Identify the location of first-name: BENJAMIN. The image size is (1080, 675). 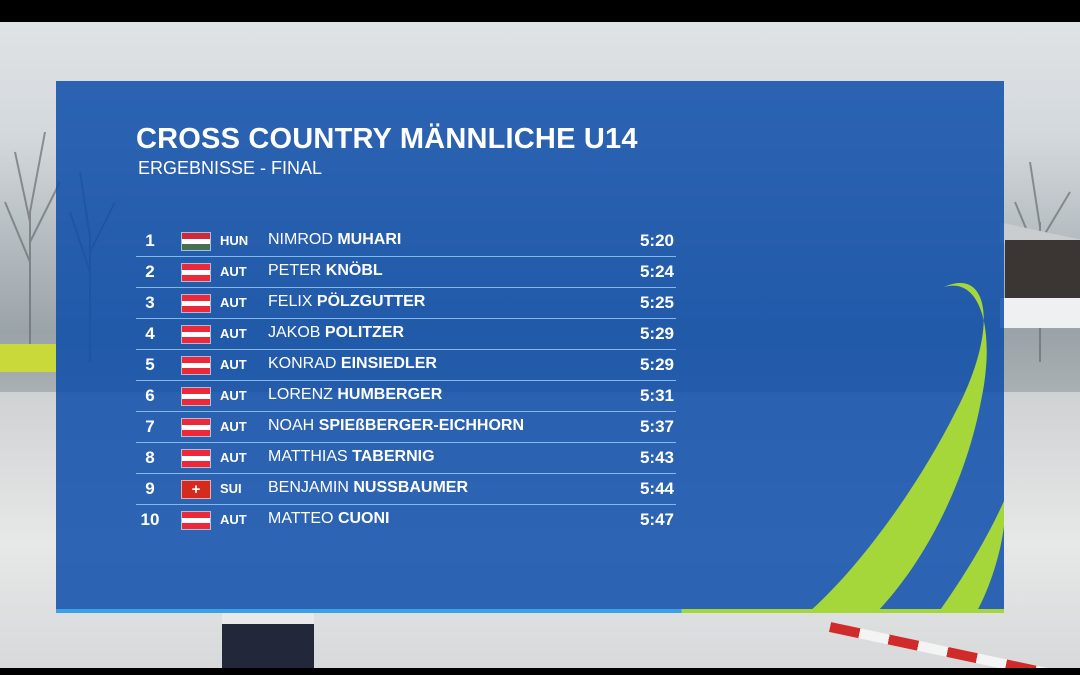
(308, 487).